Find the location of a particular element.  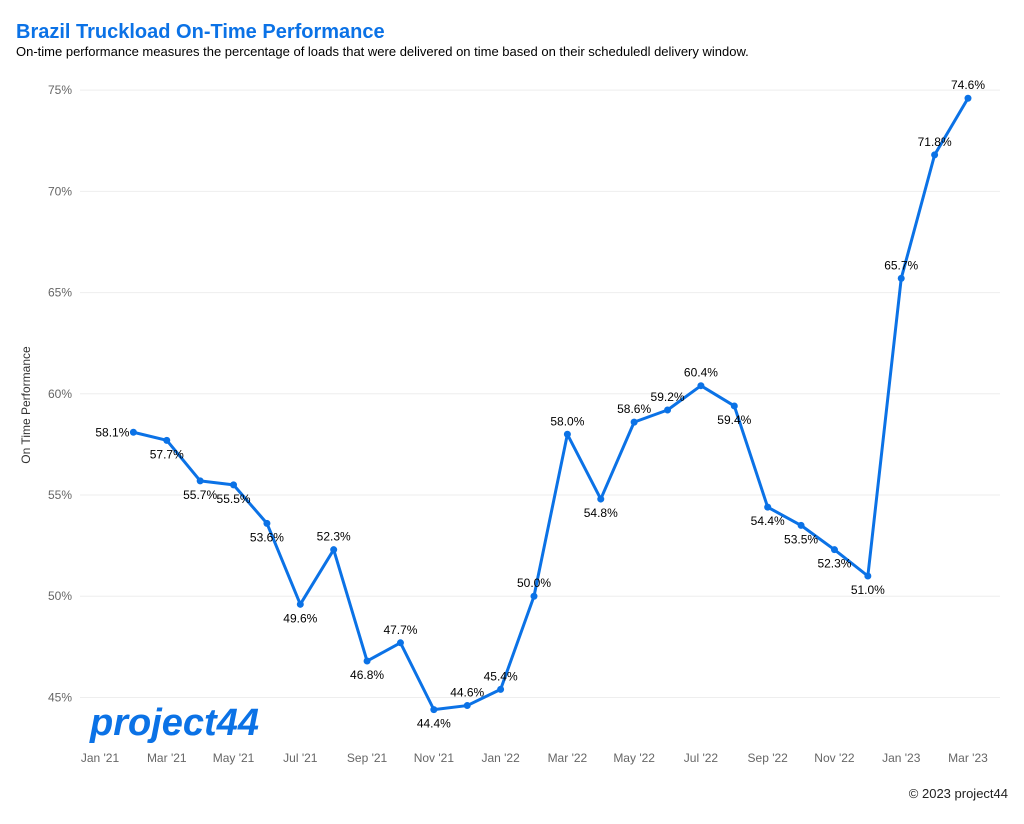

x-tick-label: Nov '22 is located at coordinates (834, 758).